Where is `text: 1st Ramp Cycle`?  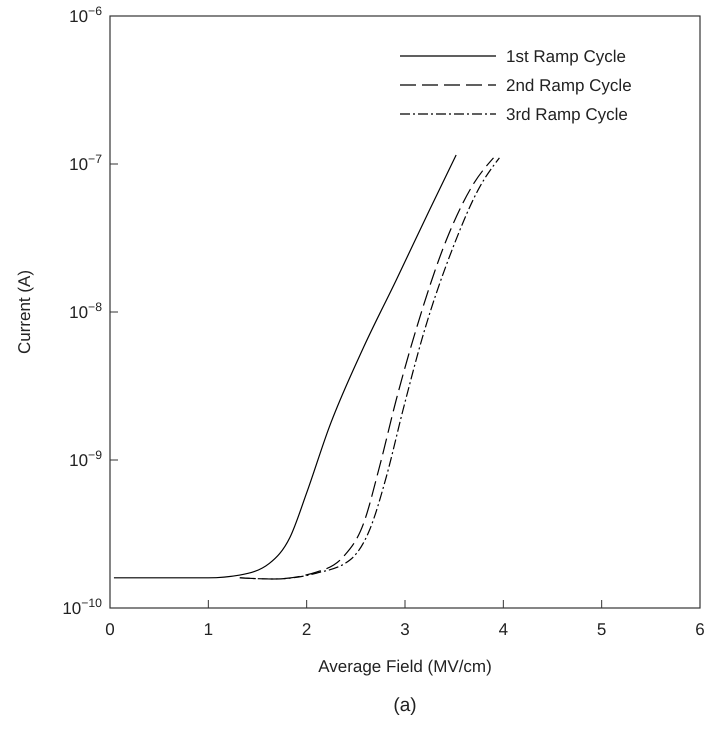
text: 1st Ramp Cycle is located at coordinates (566, 56).